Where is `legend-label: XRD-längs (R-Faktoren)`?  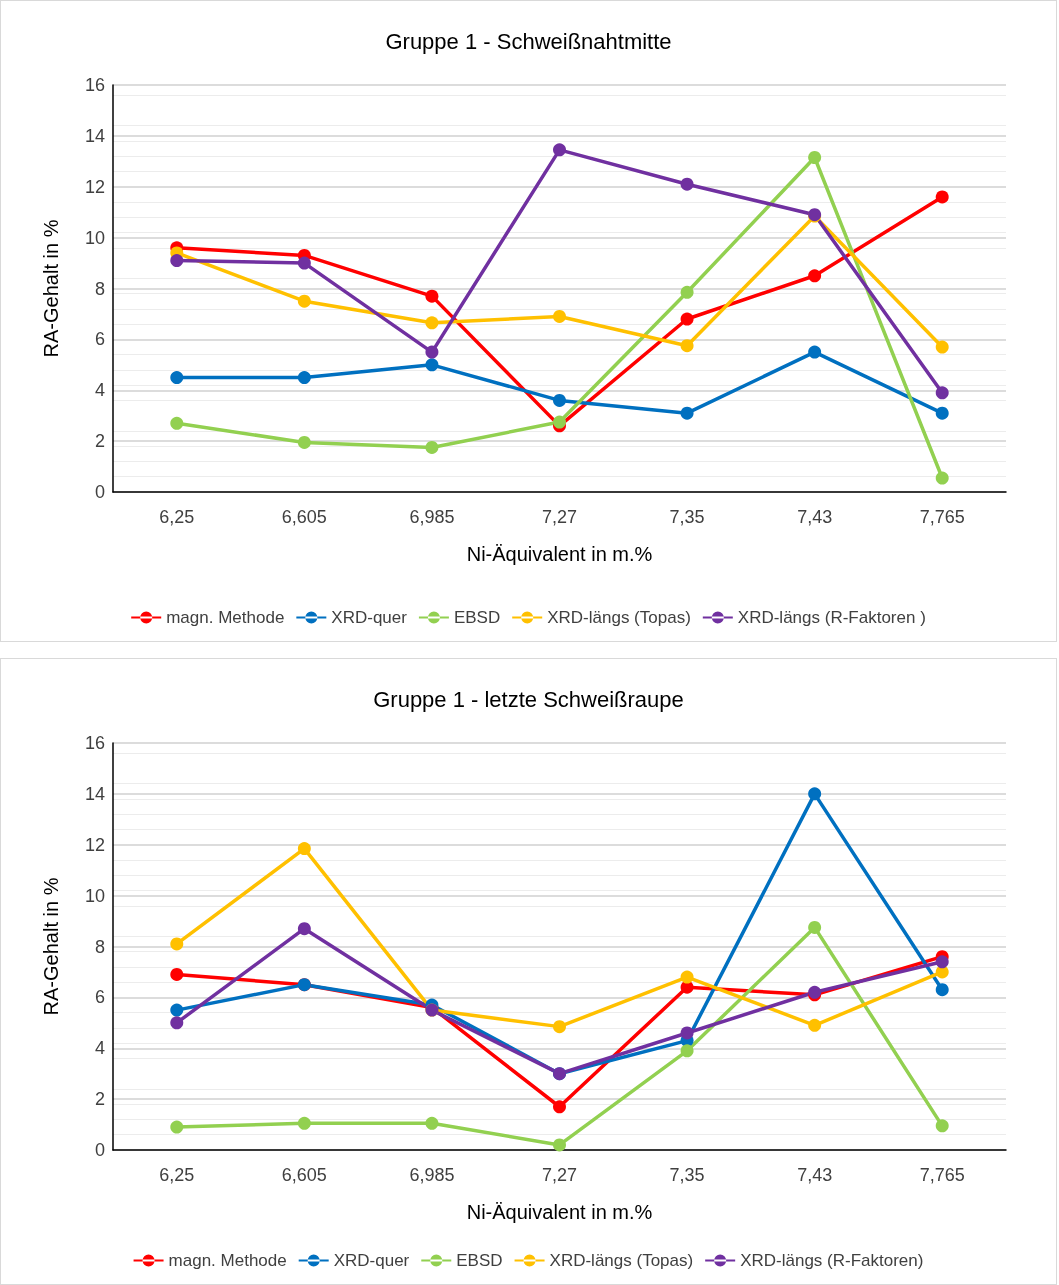
legend-label: XRD-längs (R-Faktoren) is located at coordinates (832, 1260).